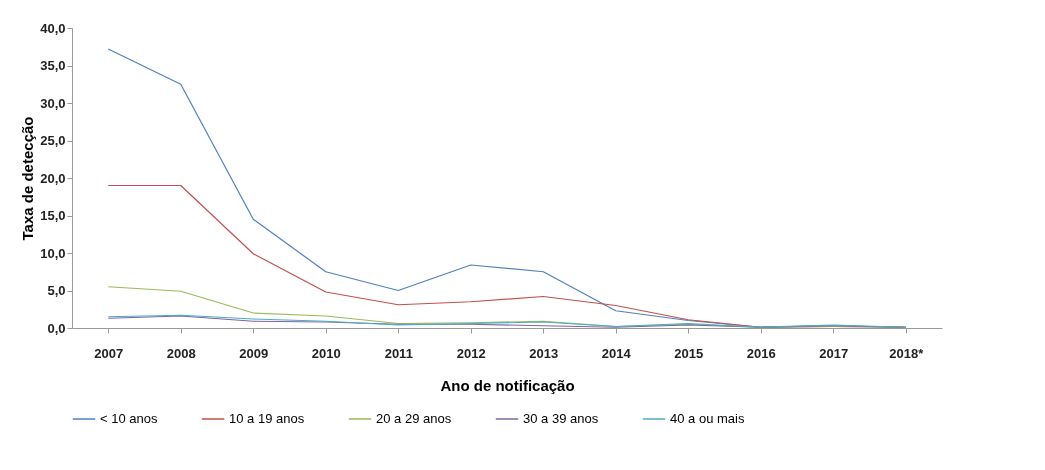 The image size is (1045, 470). I want to click on legend-label: 10 a 19 anos, so click(267, 418).